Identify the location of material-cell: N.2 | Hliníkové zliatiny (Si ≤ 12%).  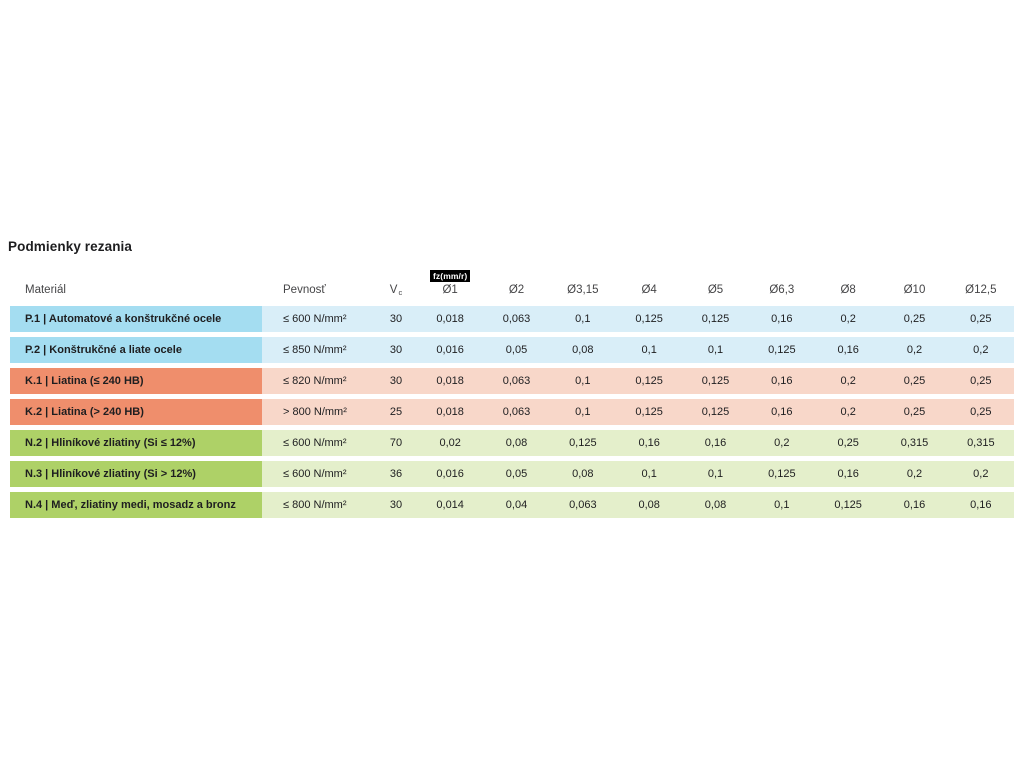
(136, 443).